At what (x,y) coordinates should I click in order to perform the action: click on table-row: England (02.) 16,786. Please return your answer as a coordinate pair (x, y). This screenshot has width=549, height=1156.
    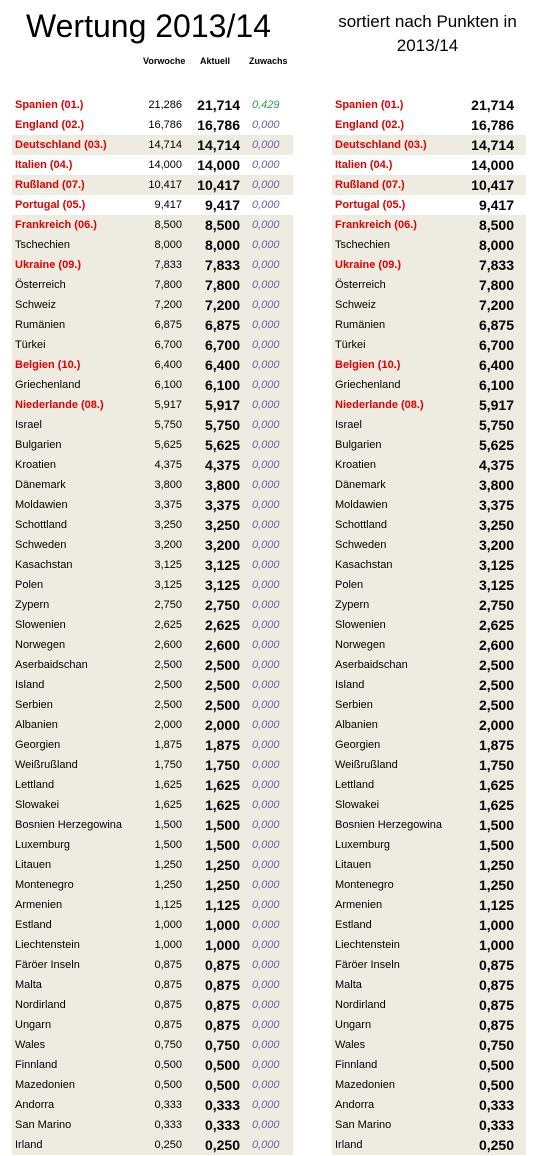
    Looking at the image, I should click on (429, 125).